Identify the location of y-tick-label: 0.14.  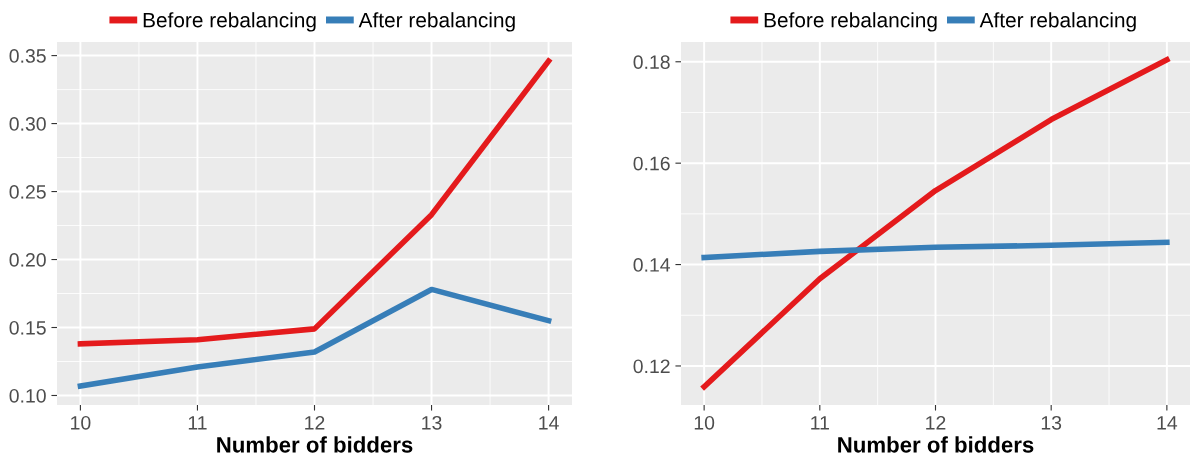
(652, 265).